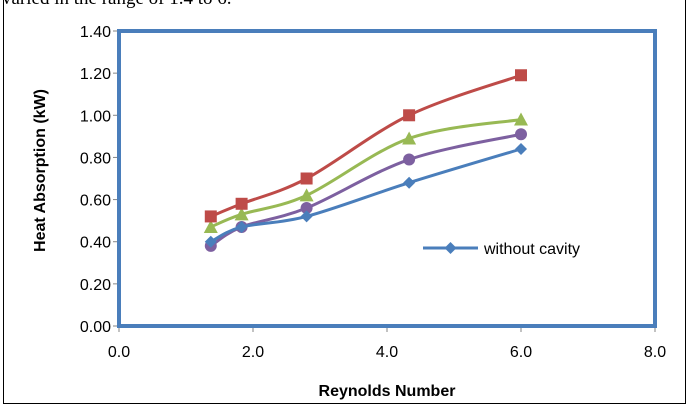 Image resolution: width=689 pixels, height=405 pixels. Describe the element at coordinates (253, 352) in the screenshot. I see `x-tick-label: 2.0` at that location.